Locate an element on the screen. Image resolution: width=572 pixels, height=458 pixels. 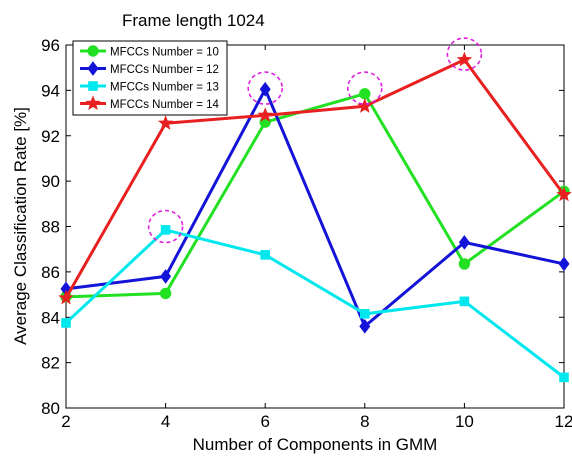
x-tick-label: 12 is located at coordinates (563, 421).